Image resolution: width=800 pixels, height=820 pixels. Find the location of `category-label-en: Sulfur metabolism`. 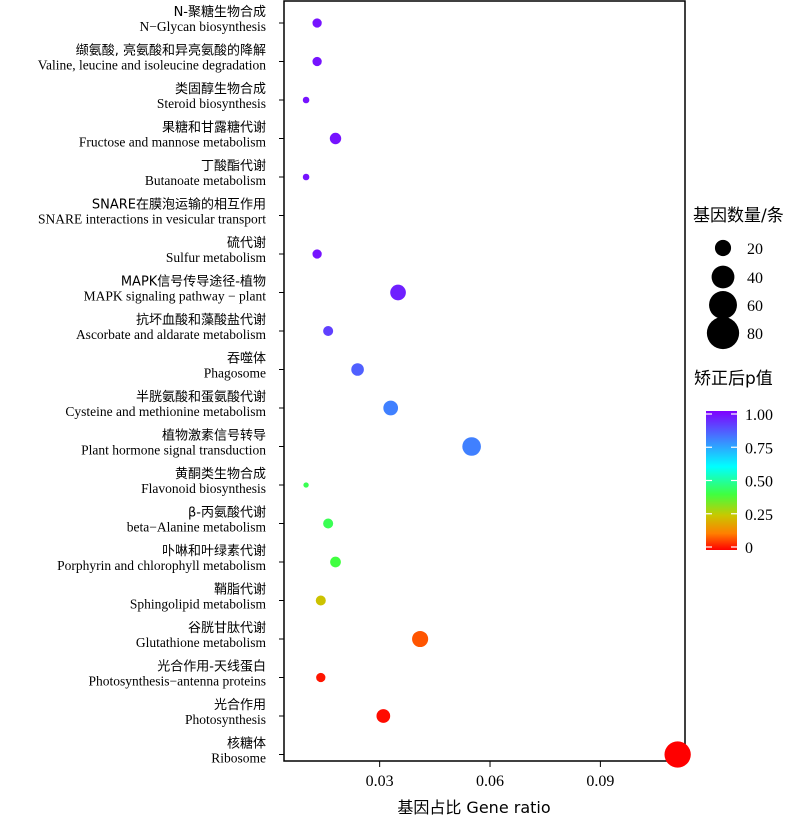

category-label-en: Sulfur metabolism is located at coordinates (216, 257).